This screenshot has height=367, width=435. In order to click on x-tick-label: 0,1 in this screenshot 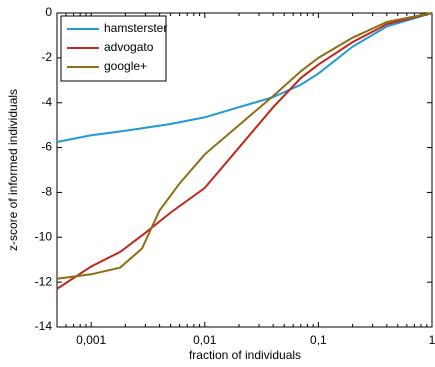, I will do `click(318, 340)`.